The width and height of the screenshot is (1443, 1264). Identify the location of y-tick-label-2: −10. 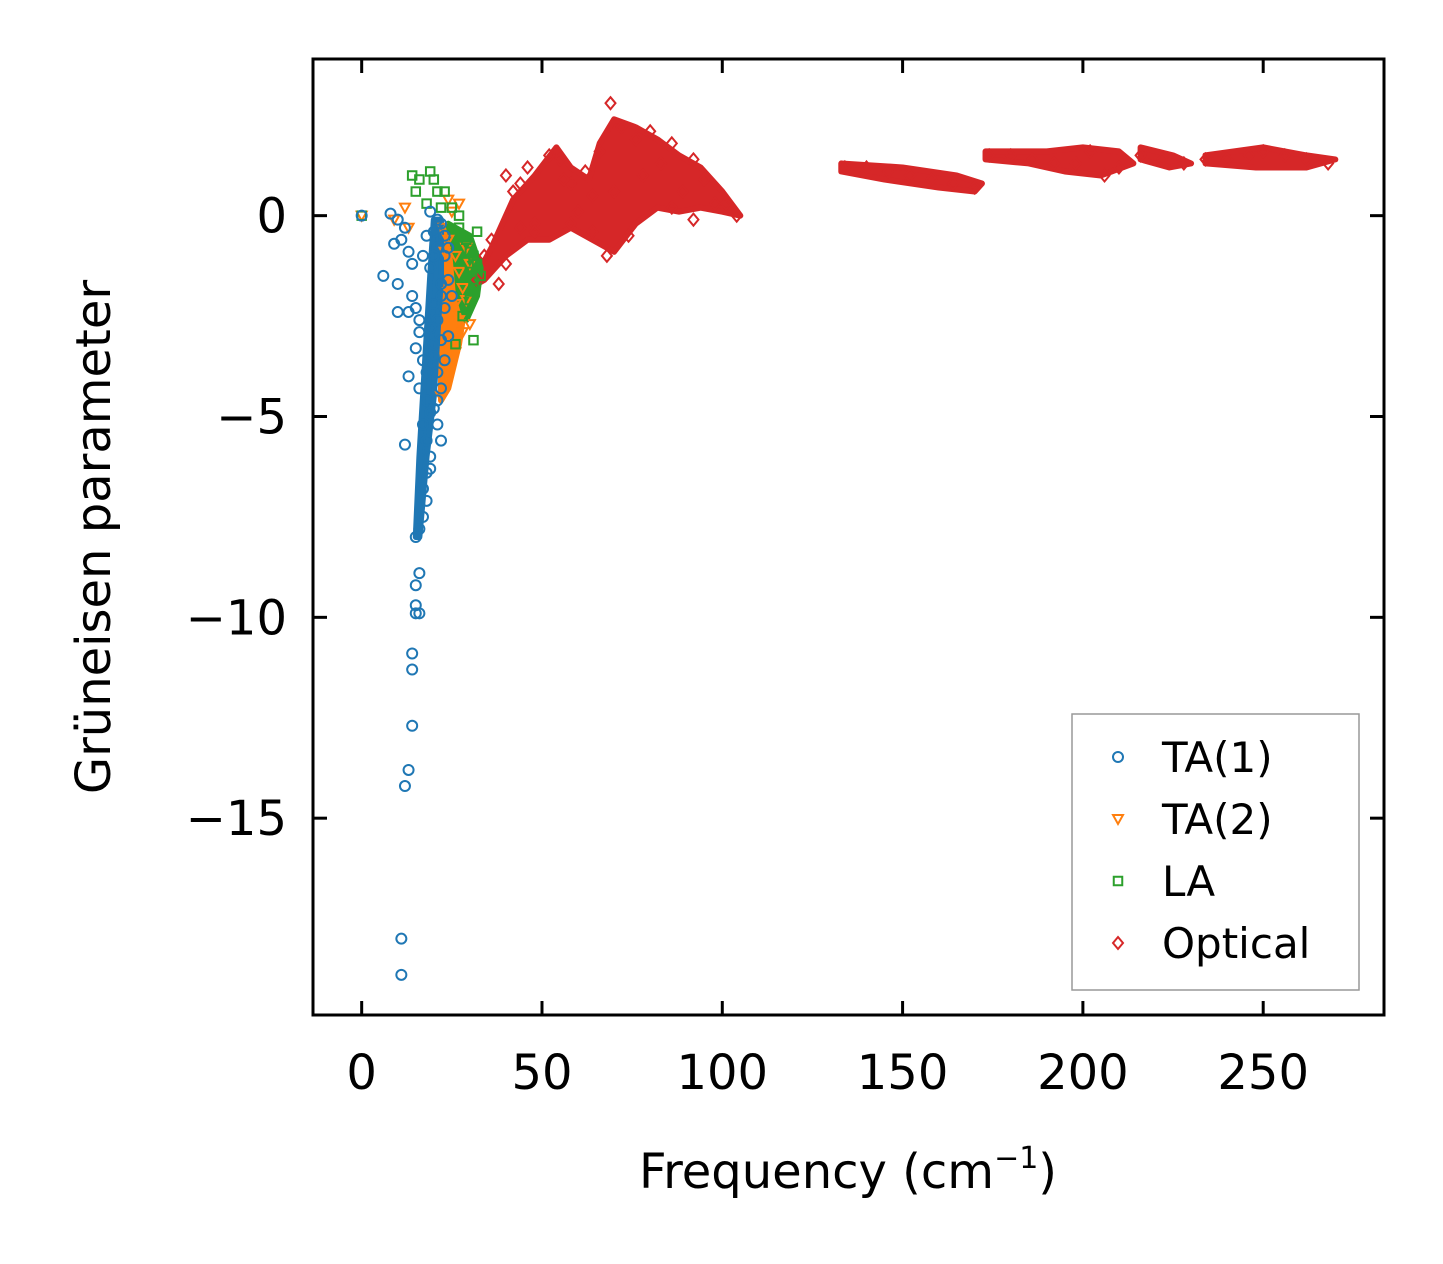
(236, 618).